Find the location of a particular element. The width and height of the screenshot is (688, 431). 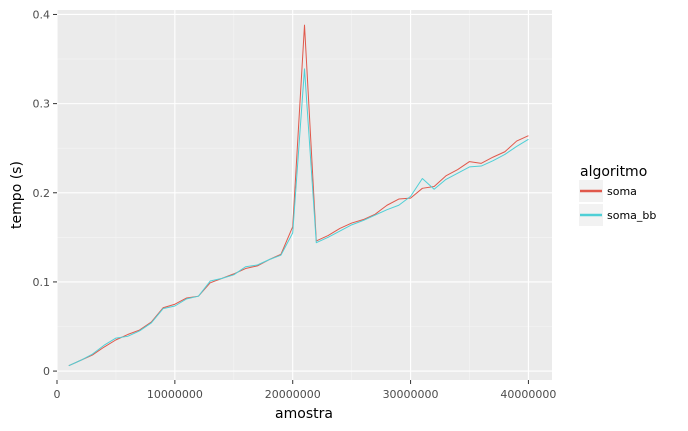

legend: algoritmo soma soma_bb is located at coordinates (617, 195).